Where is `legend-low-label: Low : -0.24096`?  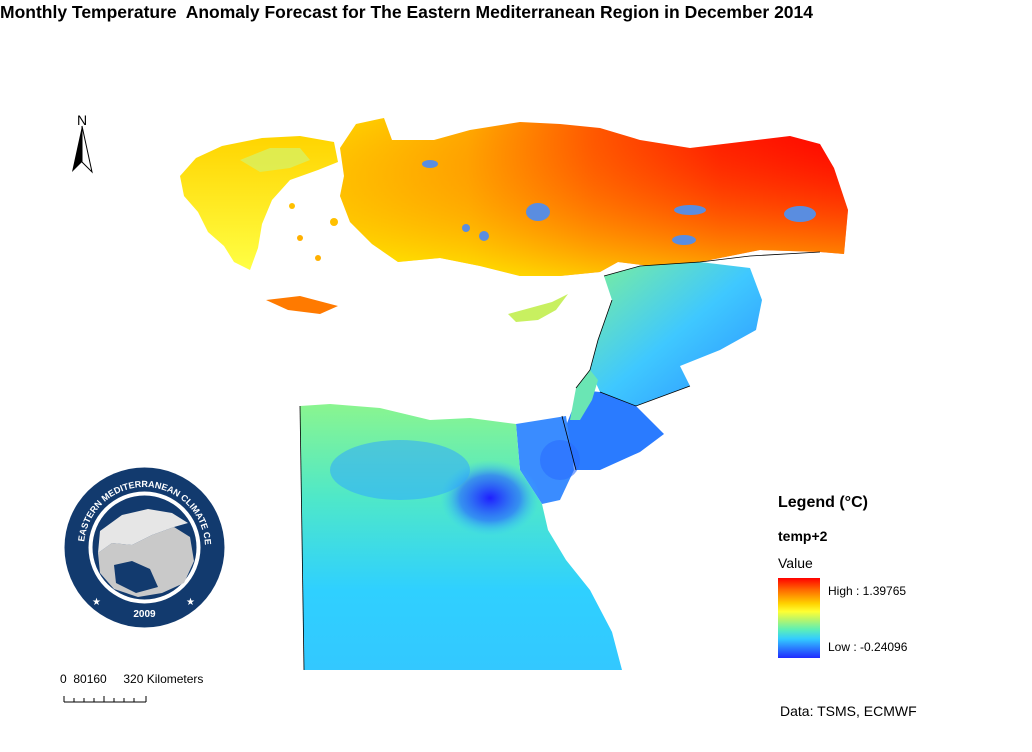 legend-low-label: Low : -0.24096 is located at coordinates (868, 647).